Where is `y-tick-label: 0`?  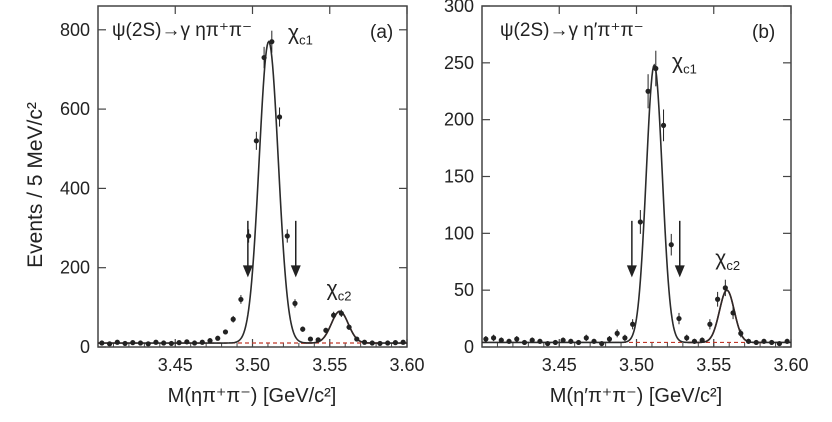
y-tick-label: 0 is located at coordinates (469, 347).